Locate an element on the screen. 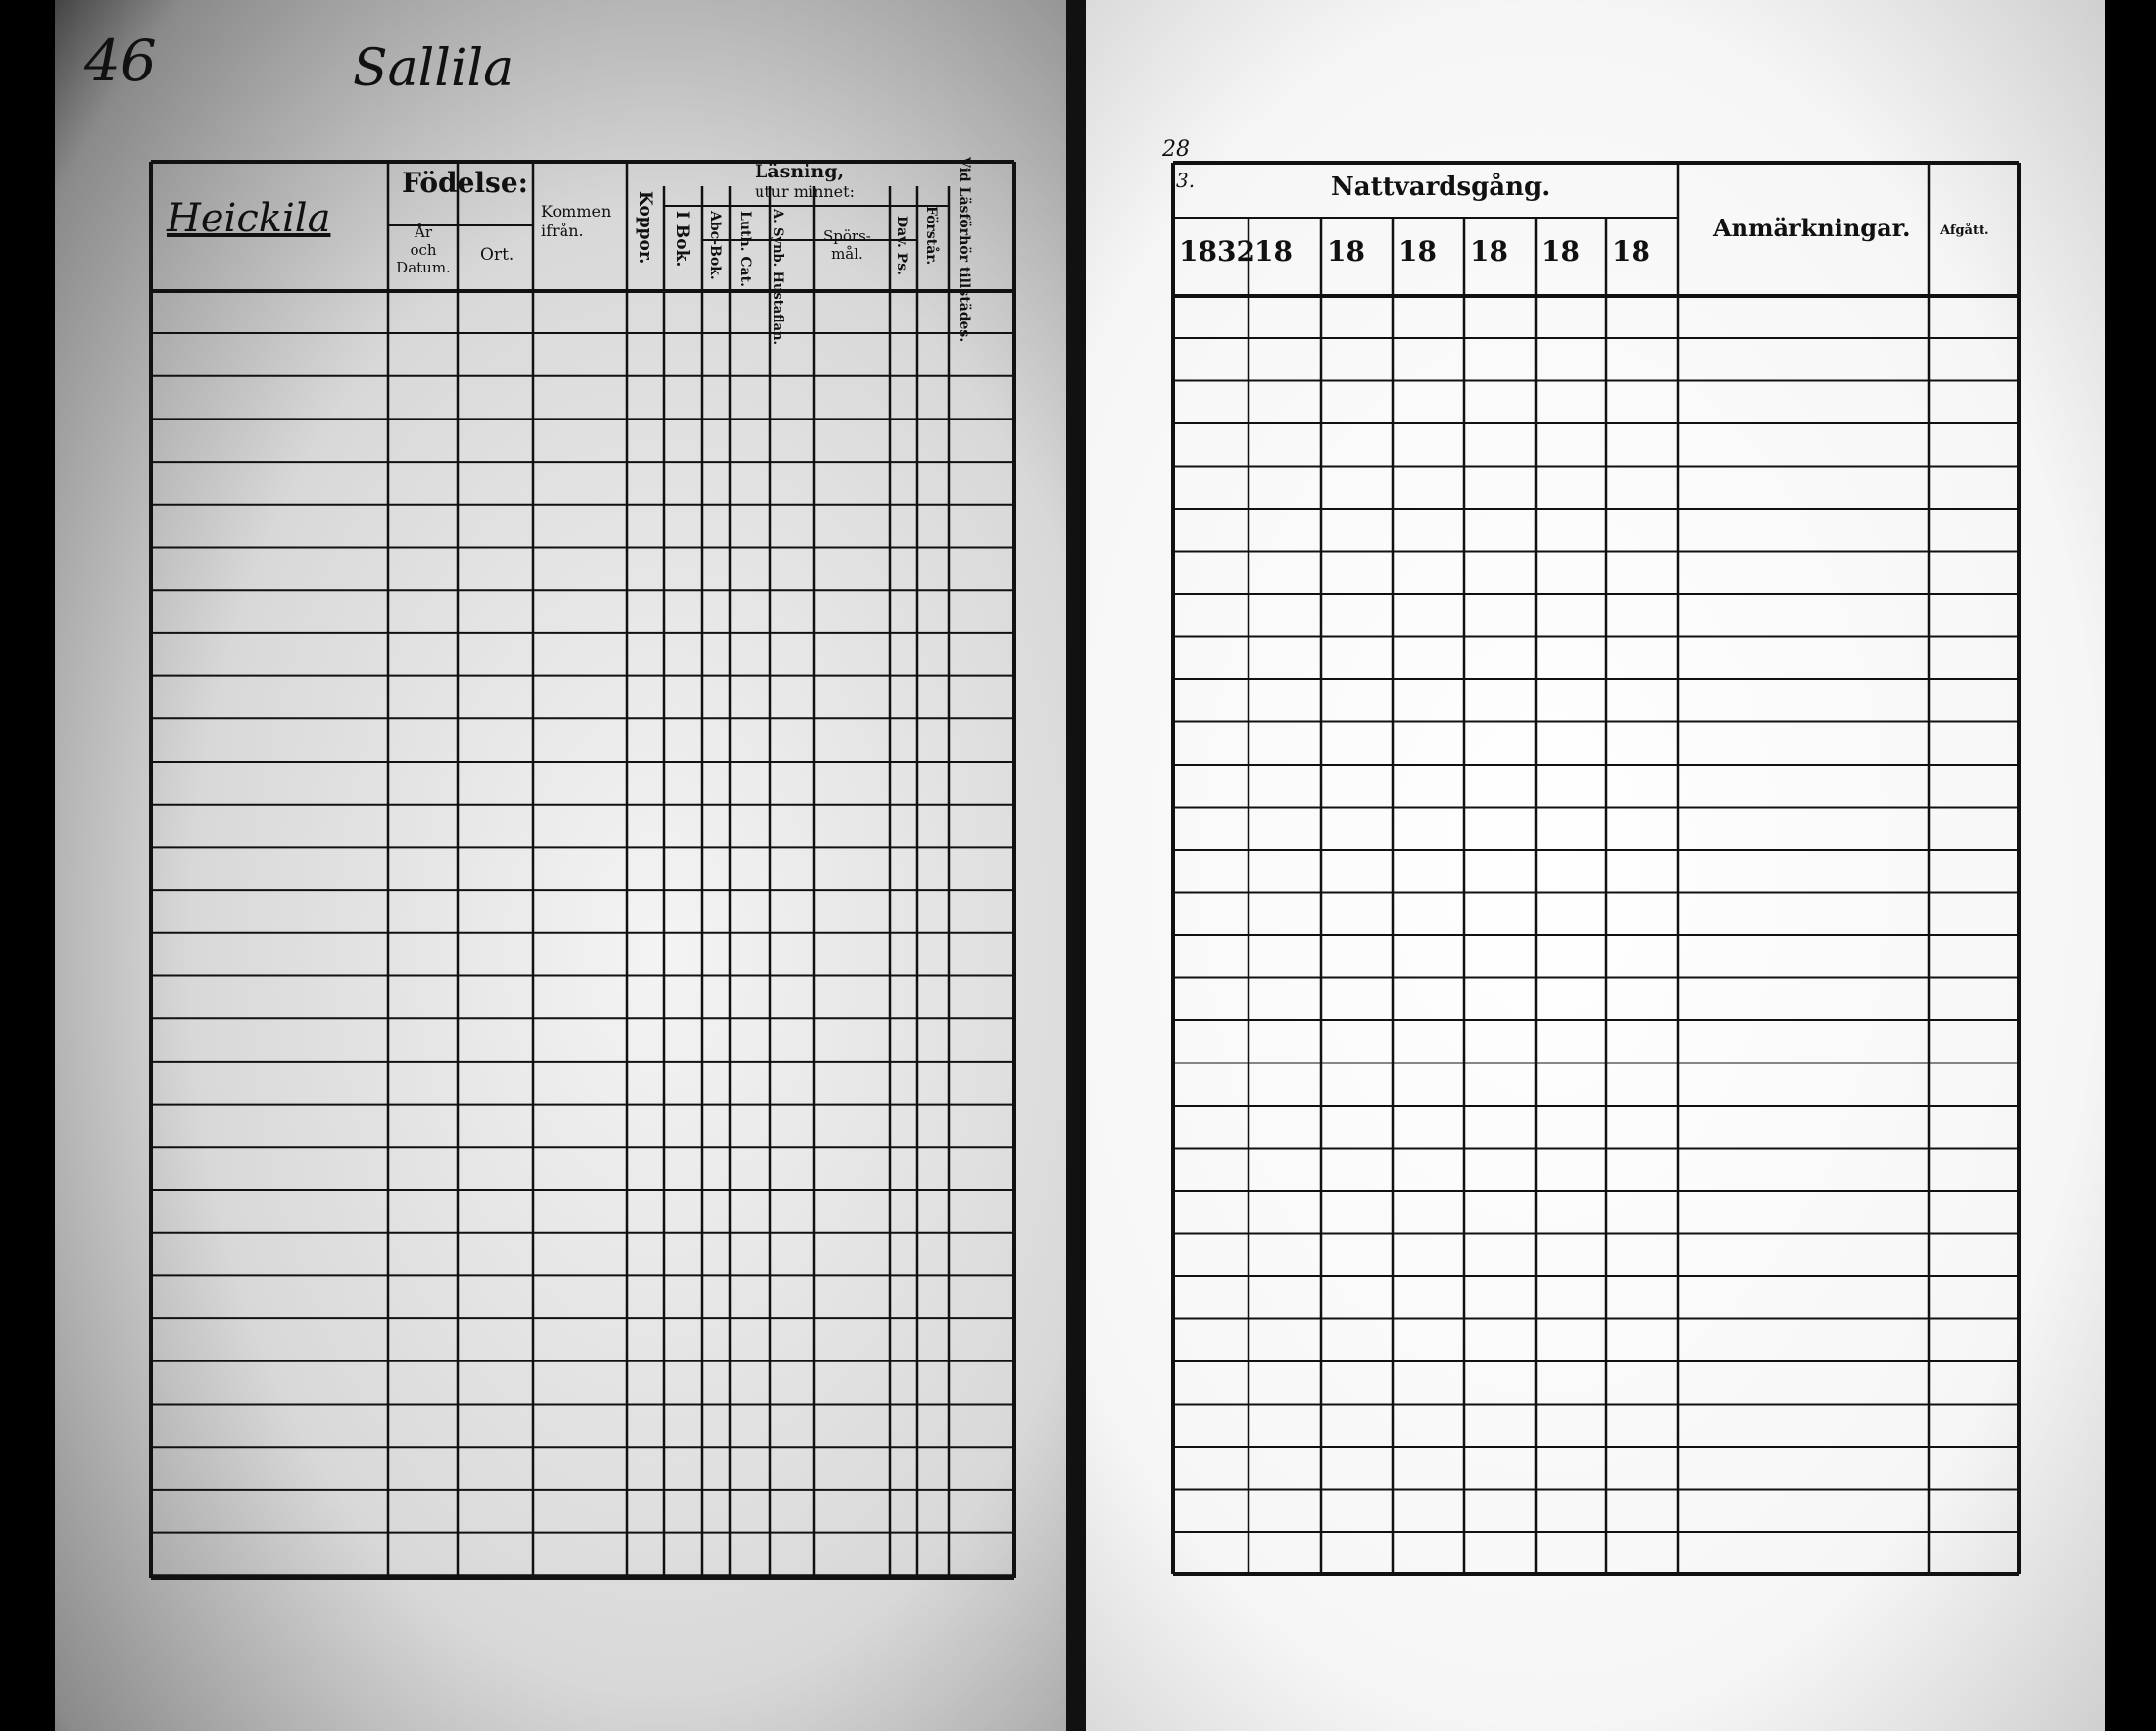 The image size is (2156, 1731). header-synb-hustaflan: A. Synb. Hustaflan. is located at coordinates (777, 277).